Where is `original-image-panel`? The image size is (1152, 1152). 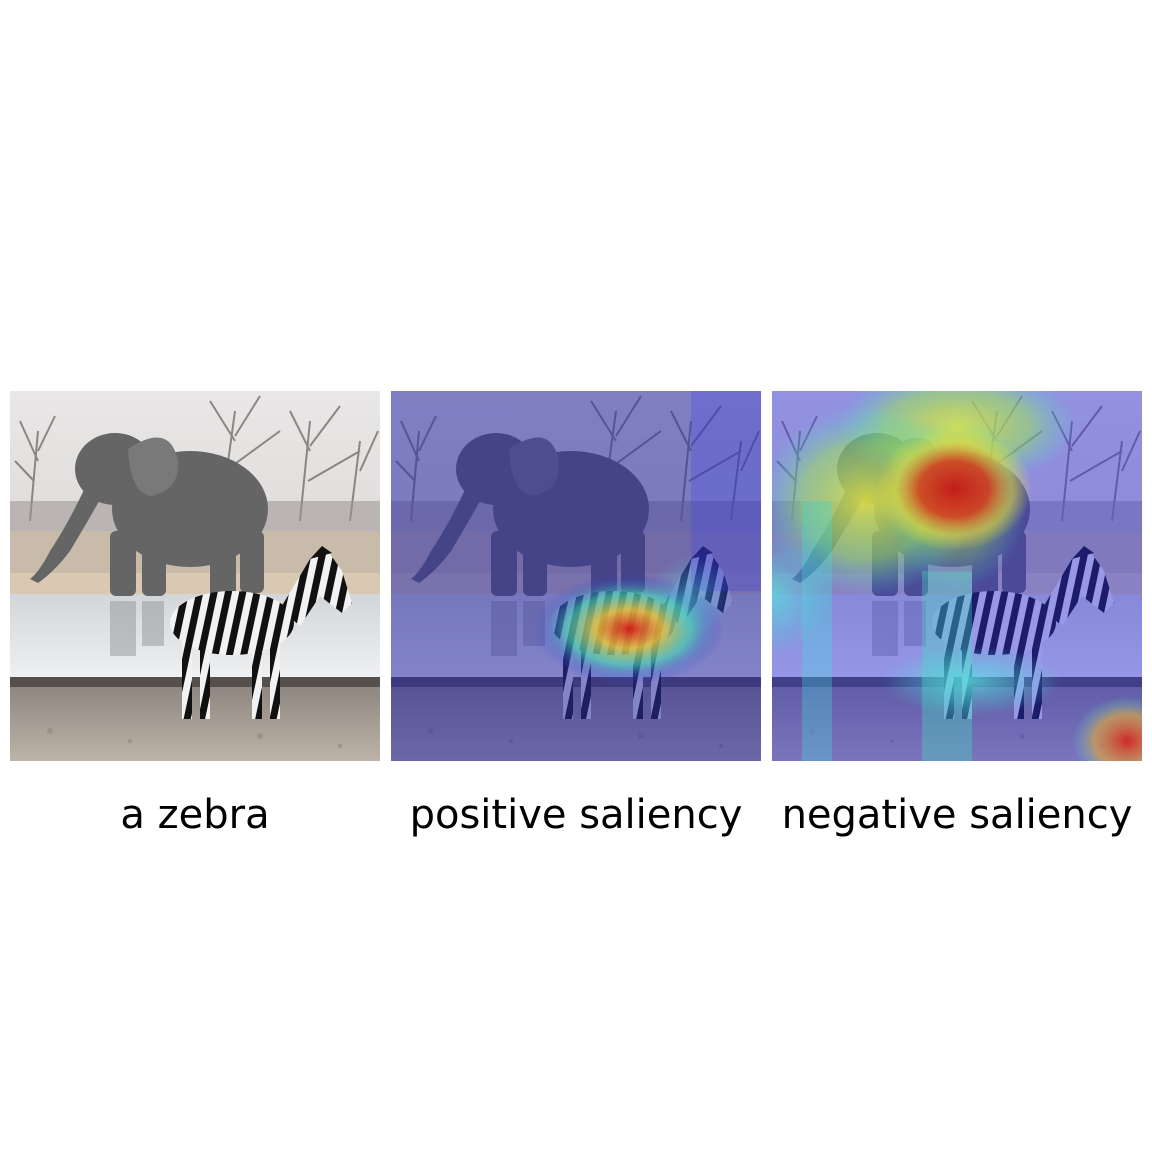 original-image-panel is located at coordinates (195, 576).